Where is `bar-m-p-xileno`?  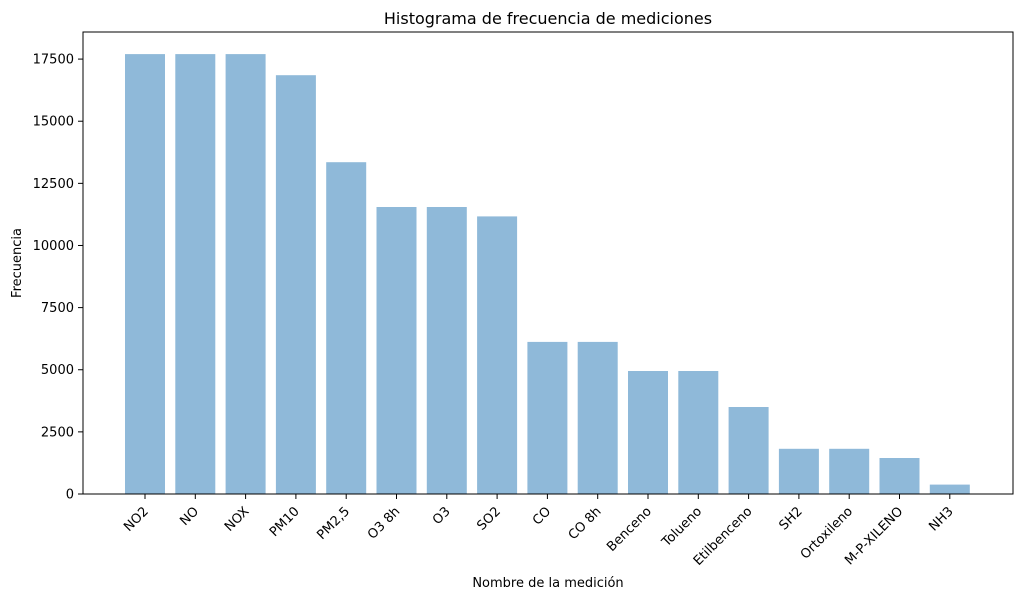 bar-m-p-xileno is located at coordinates (899, 476).